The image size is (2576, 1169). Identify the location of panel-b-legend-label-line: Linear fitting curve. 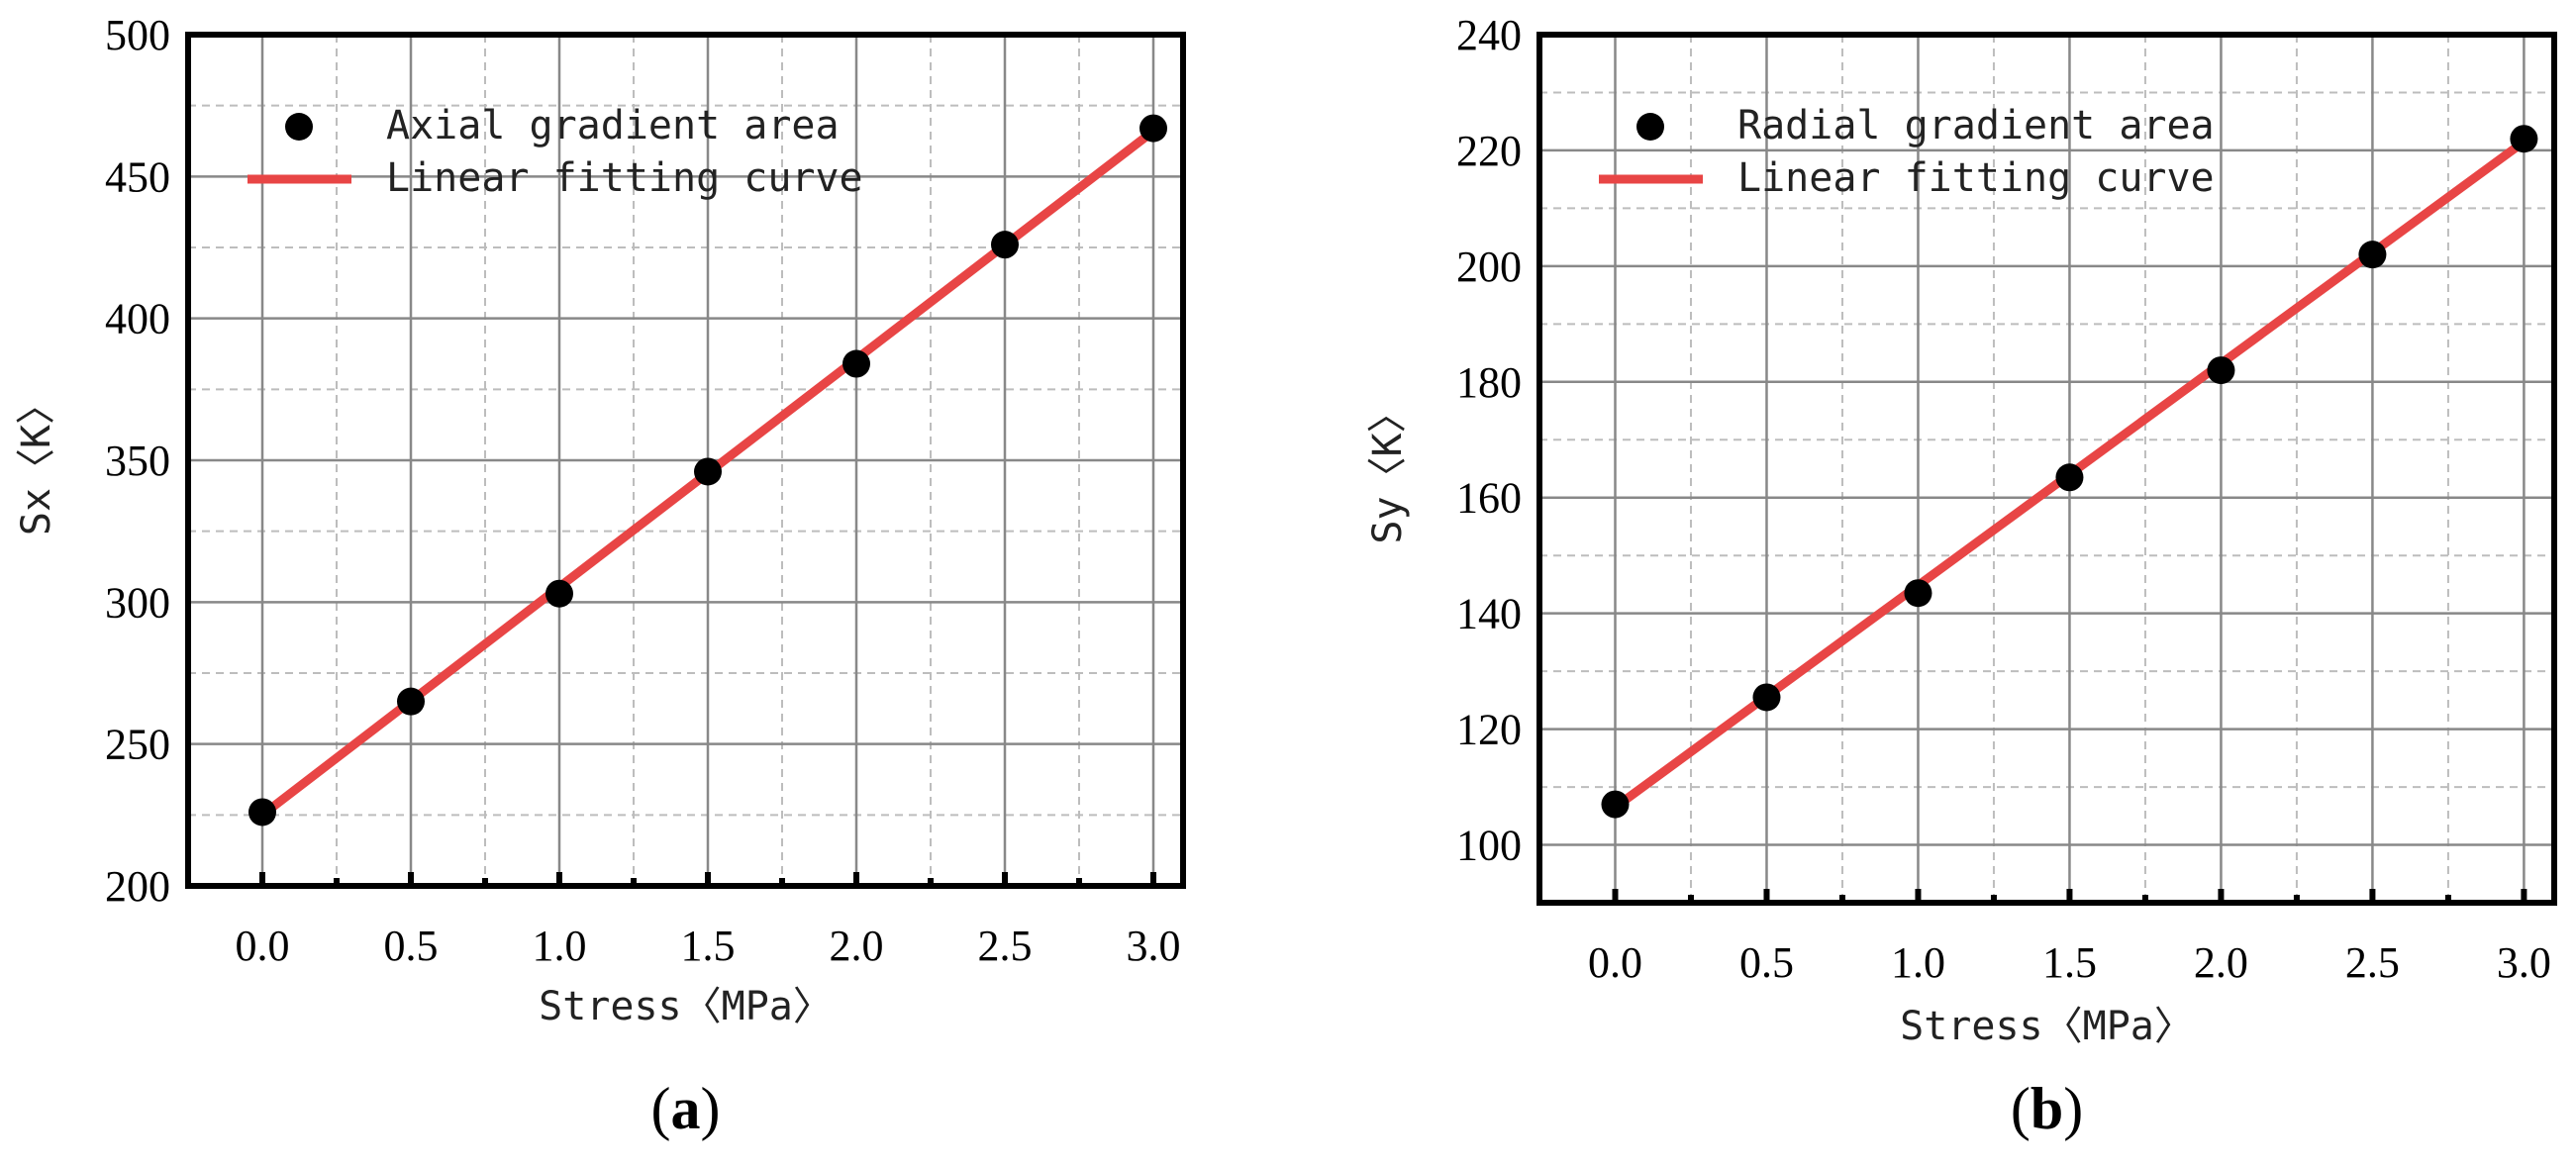
(1976, 178).